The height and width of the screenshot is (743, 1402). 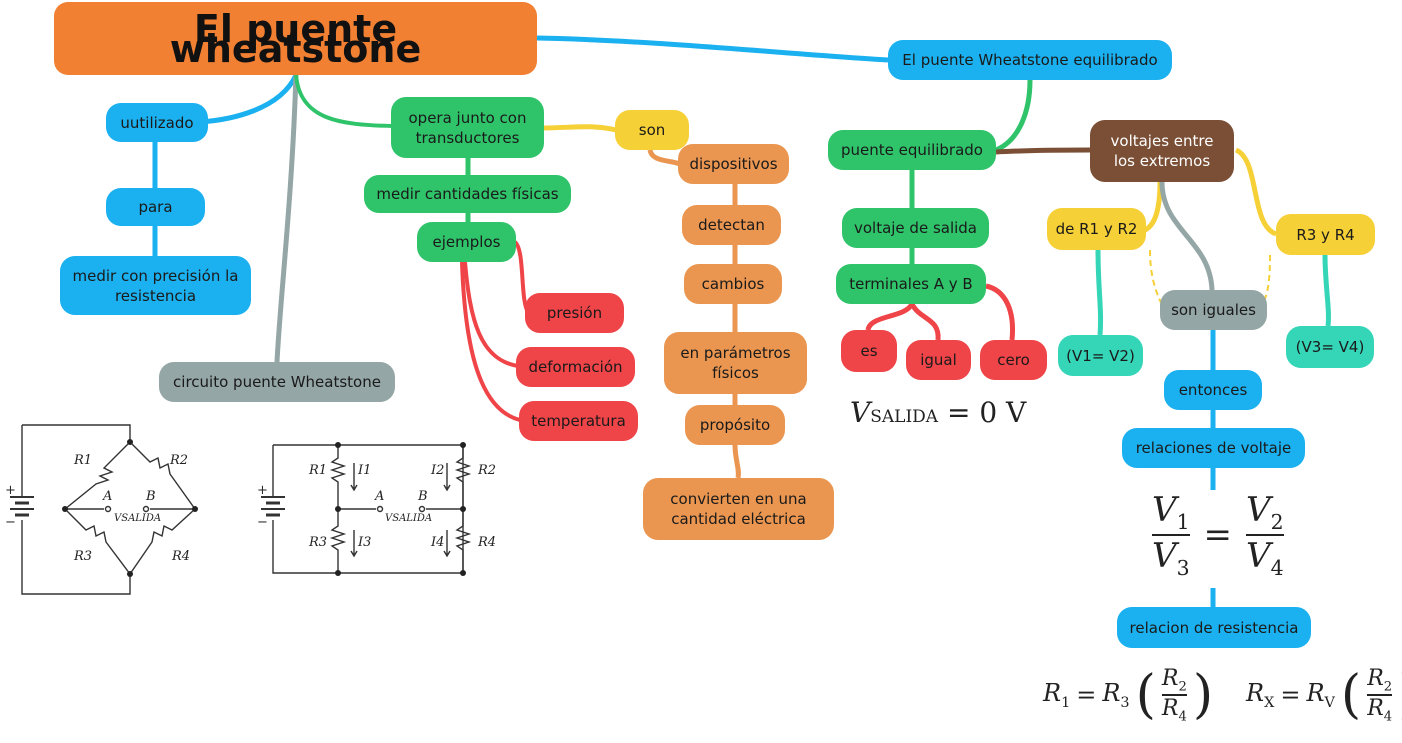 What do you see at coordinates (467, 127) in the screenshot?
I see `node-opera-transductores: opera junto con transductores` at bounding box center [467, 127].